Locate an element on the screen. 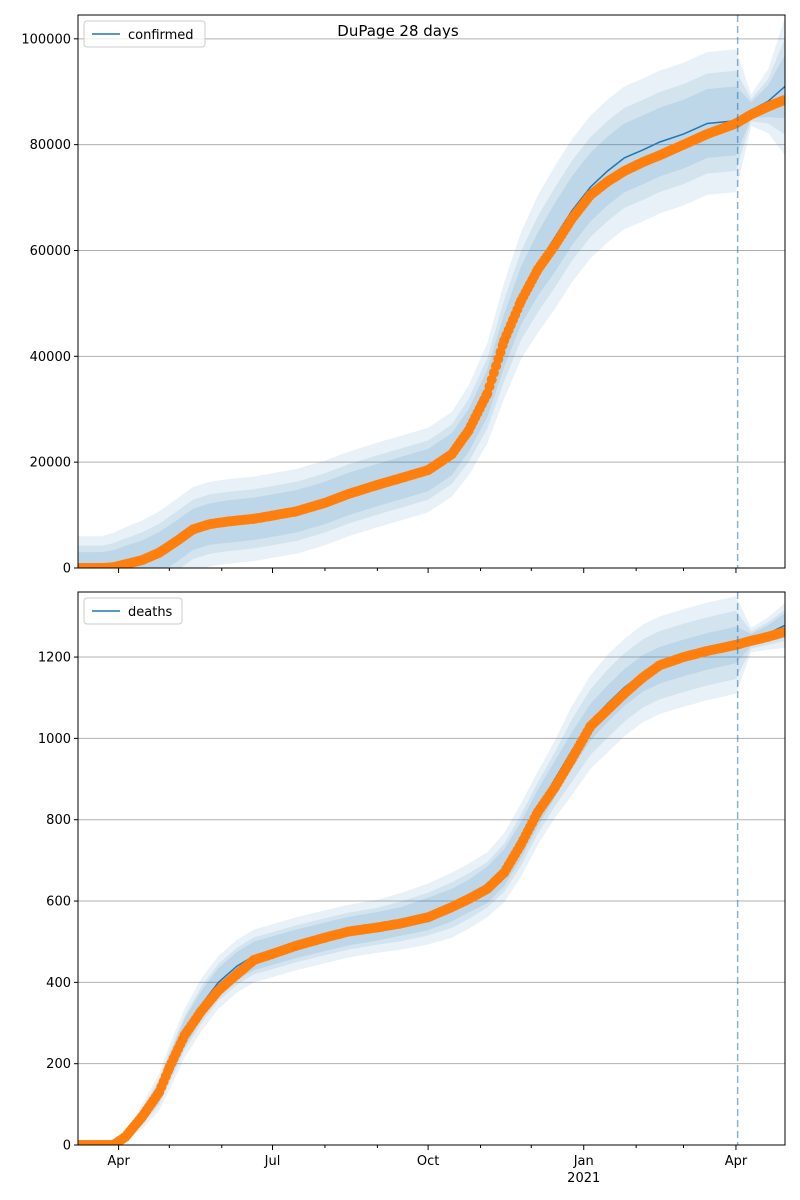  y-tick-label: 40000 is located at coordinates (50, 357).